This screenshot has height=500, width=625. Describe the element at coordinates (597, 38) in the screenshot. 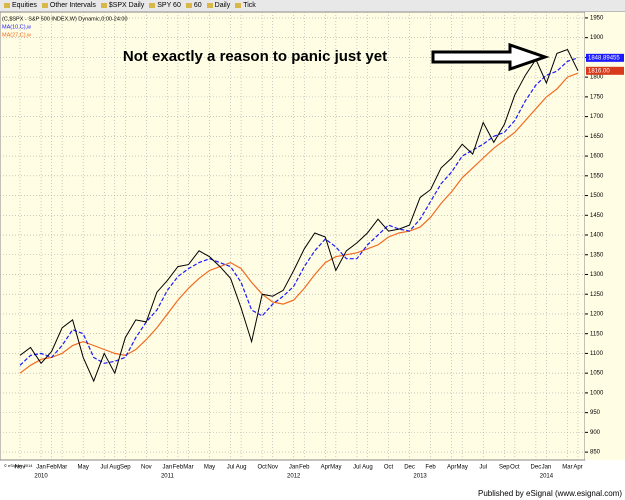

I see `y-tick-label: 1900` at that location.